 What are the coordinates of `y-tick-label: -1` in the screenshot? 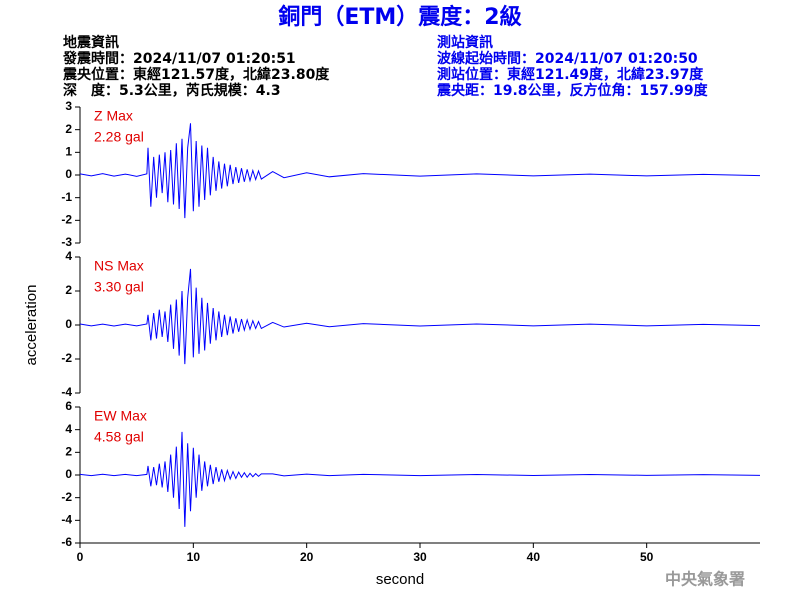 It's located at (66, 197).